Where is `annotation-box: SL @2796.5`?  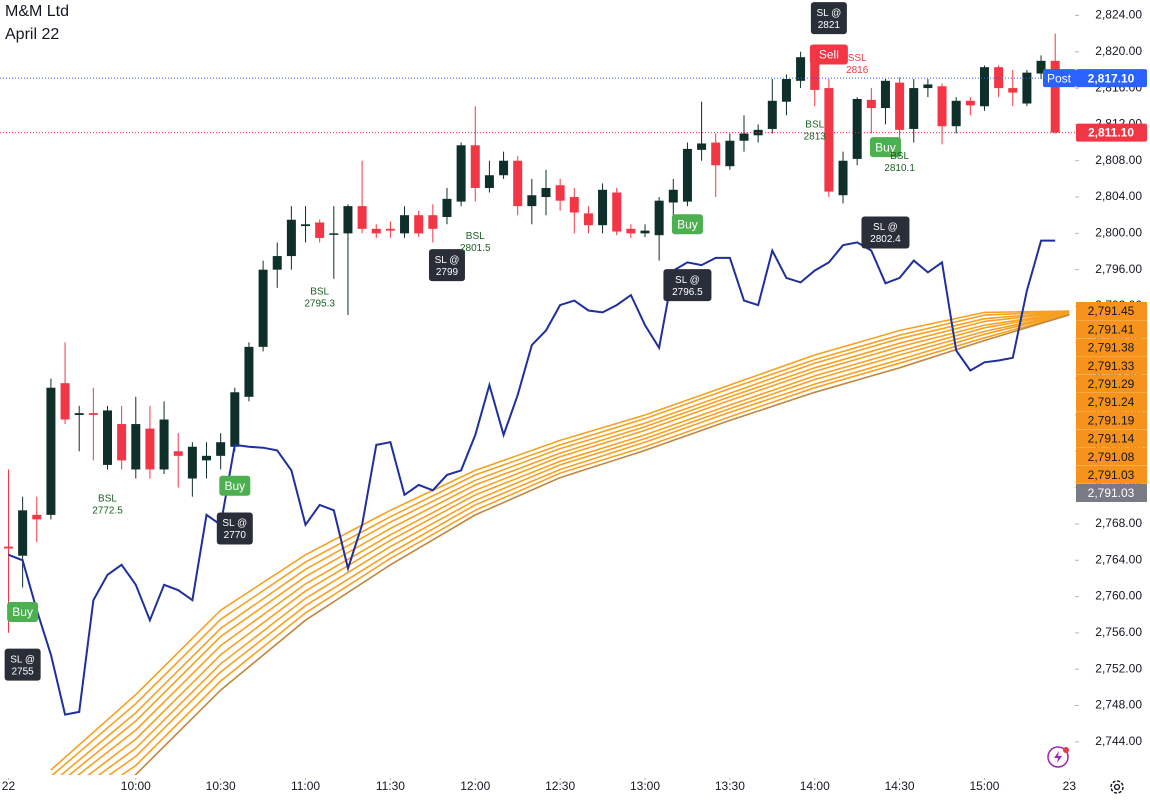
annotation-box: SL @2796.5 is located at coordinates (687, 285).